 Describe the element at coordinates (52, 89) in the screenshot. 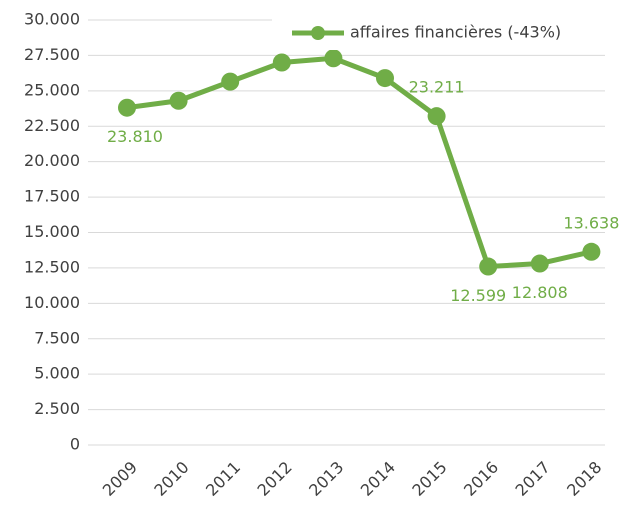

I see `y-tick-label: 25.000` at that location.